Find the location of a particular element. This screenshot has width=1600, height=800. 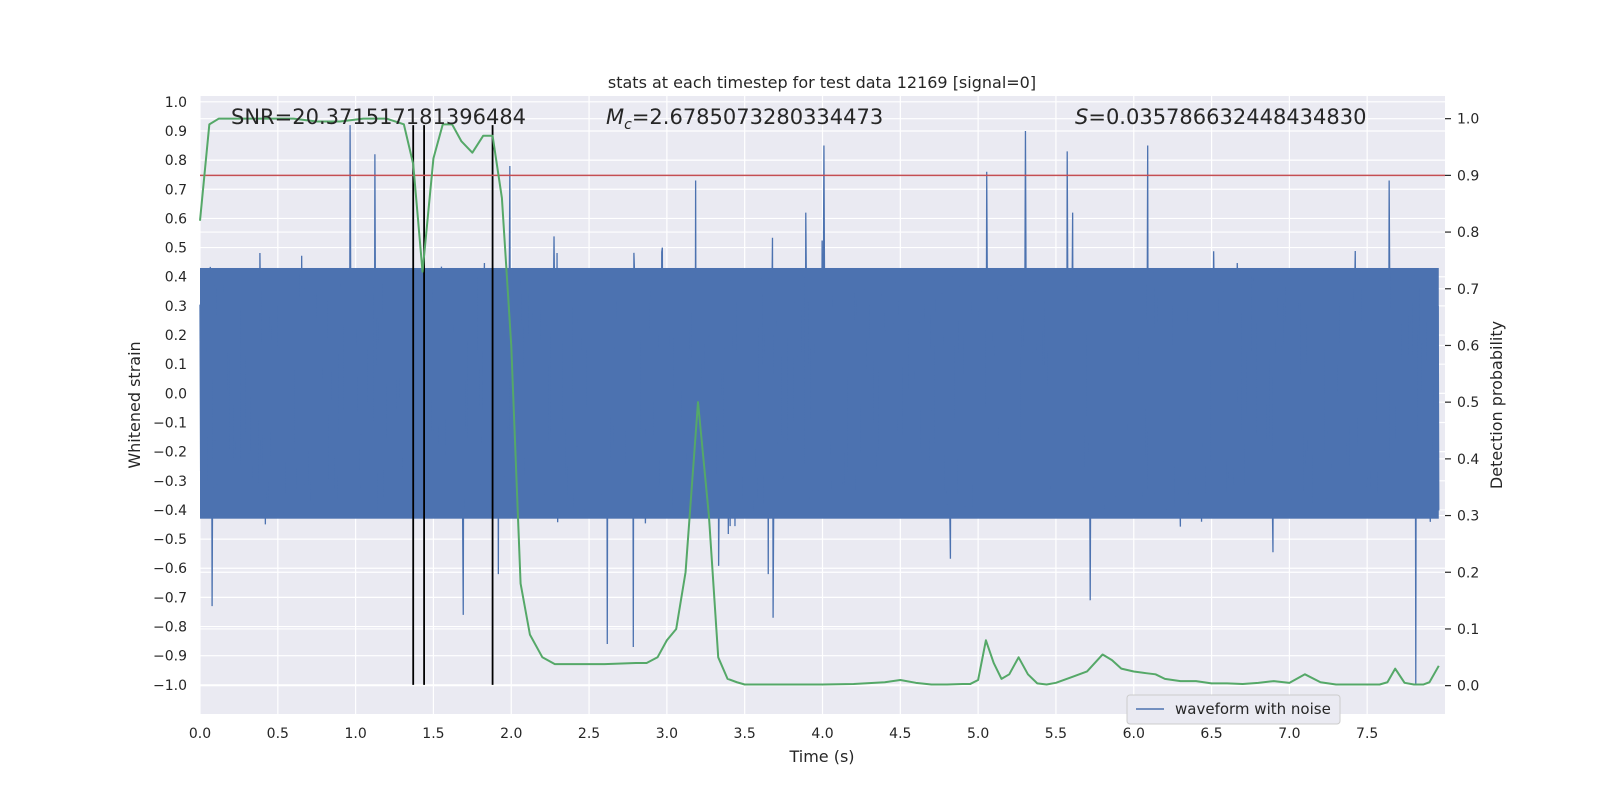

x-tick-label: 5.5 is located at coordinates (1056, 734).